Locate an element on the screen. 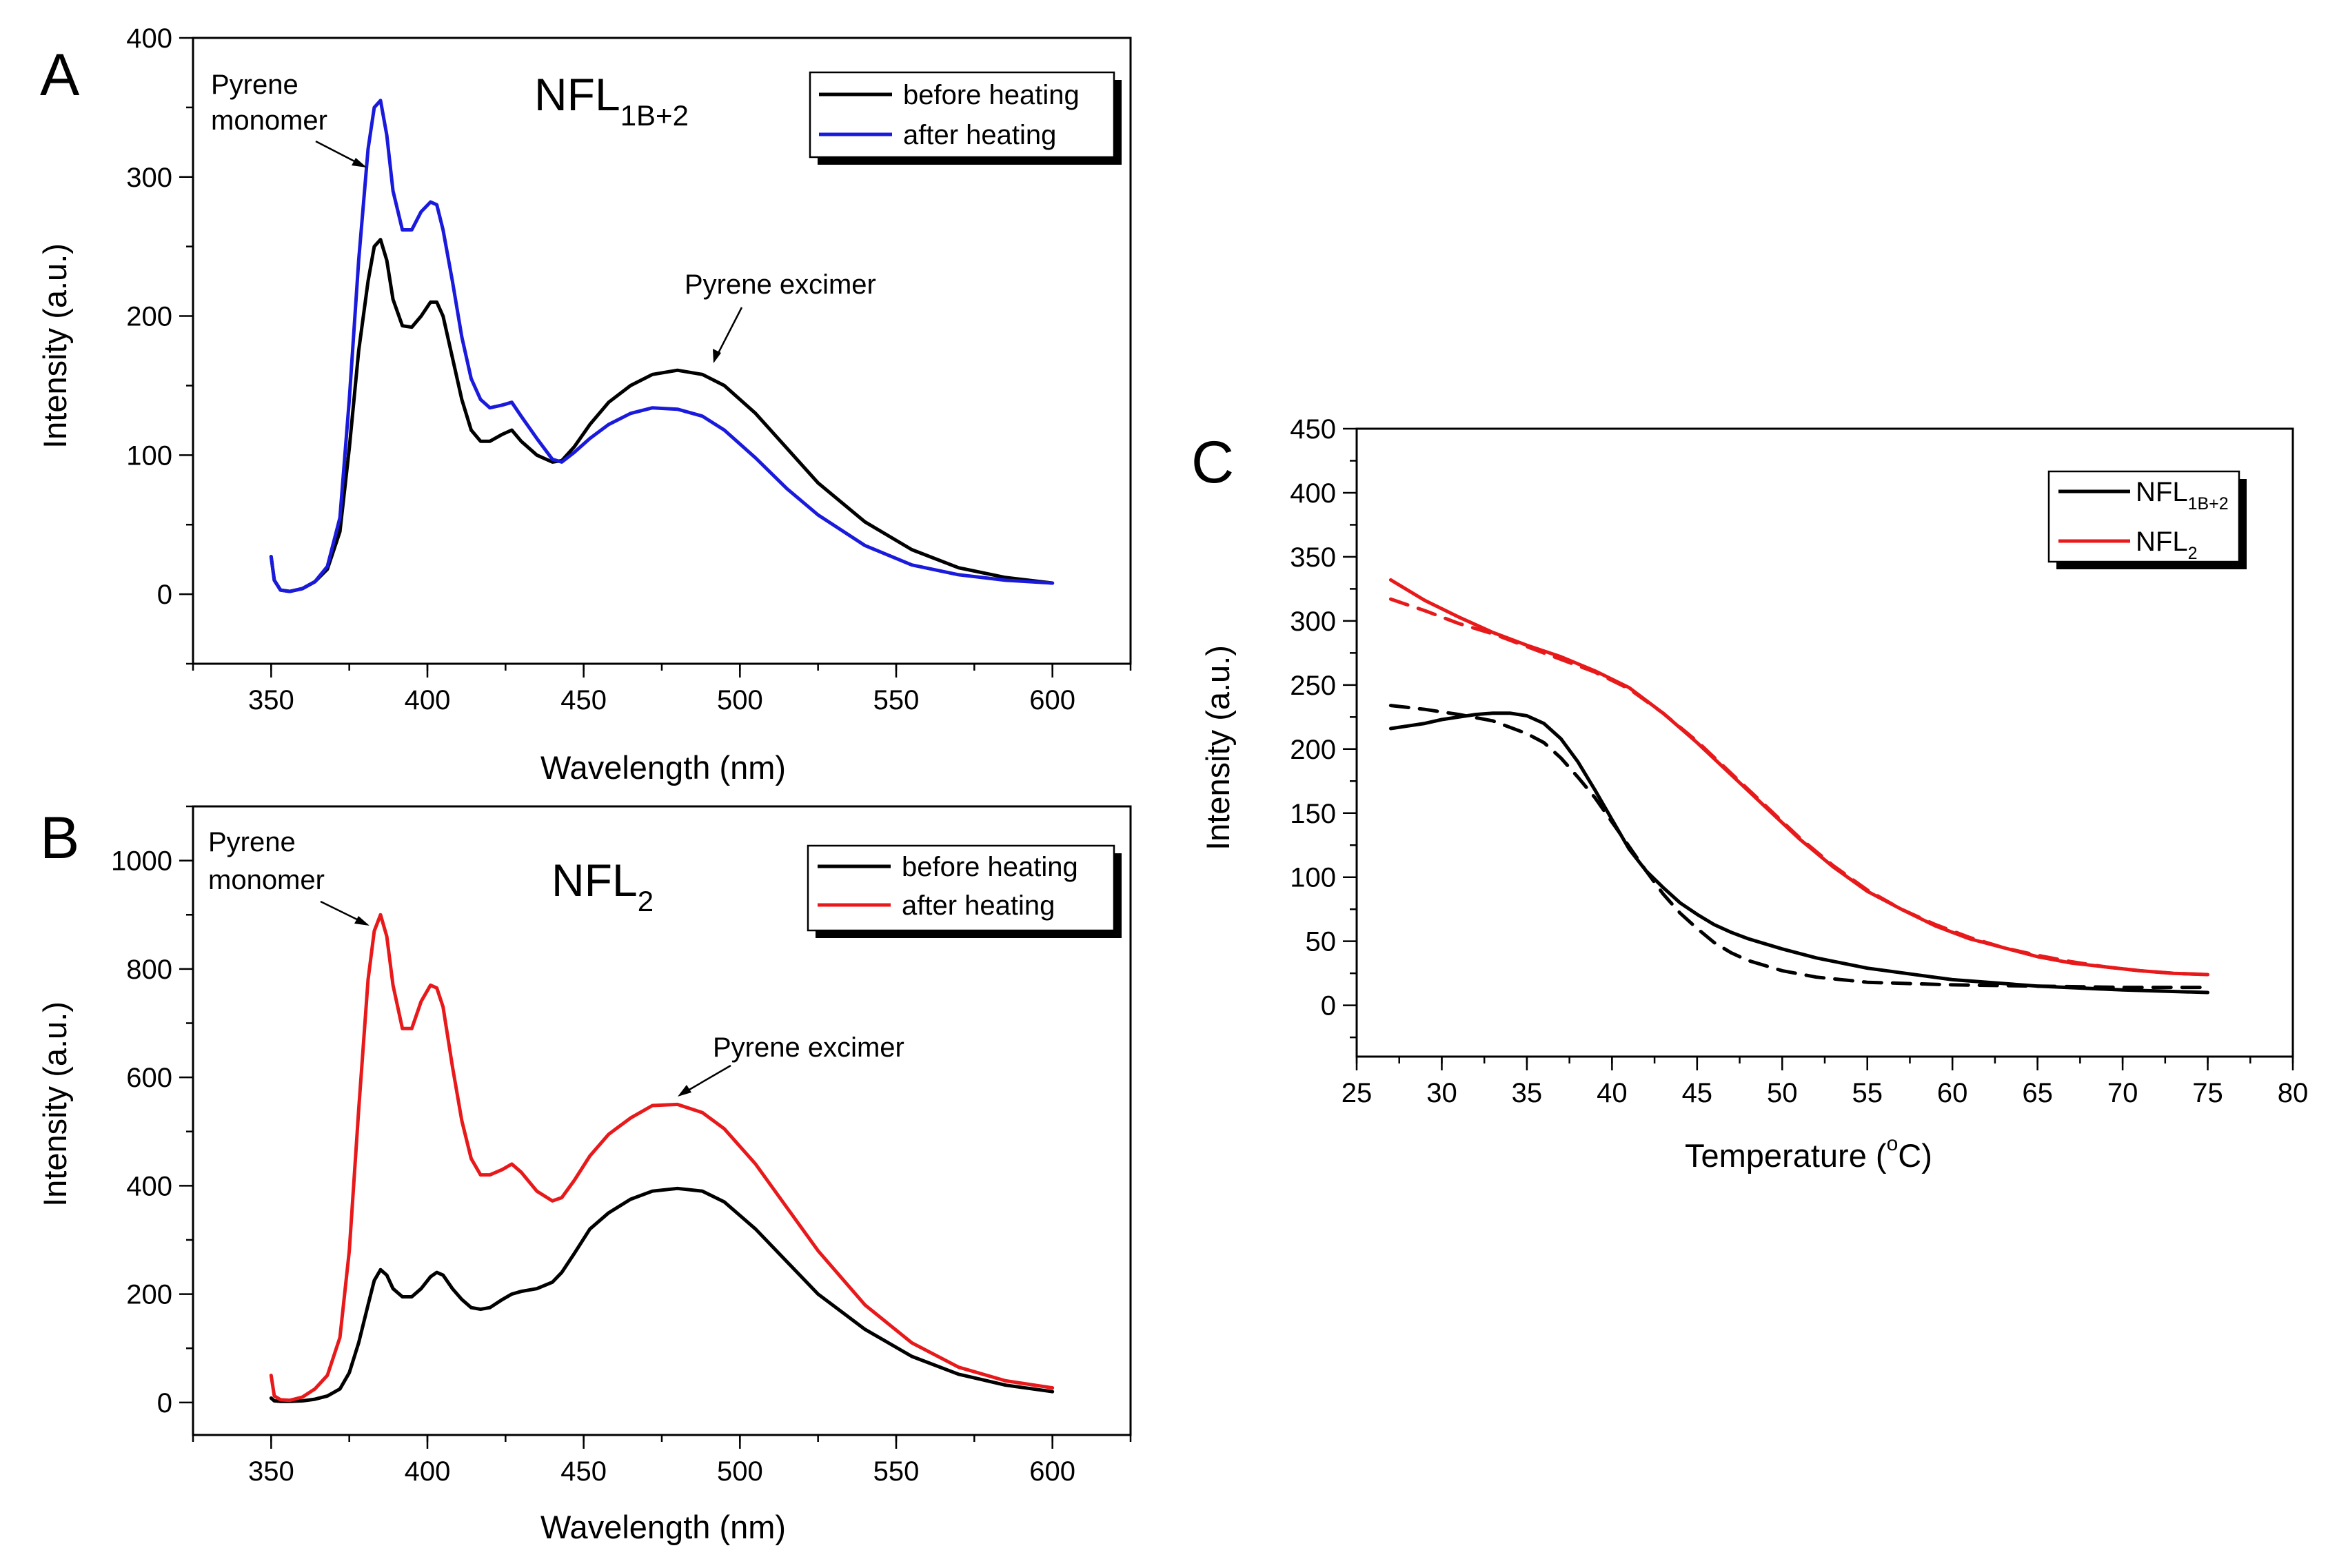 The image size is (2328, 1568). panel-c-x-tick-label: 80 is located at coordinates (2293, 1093).